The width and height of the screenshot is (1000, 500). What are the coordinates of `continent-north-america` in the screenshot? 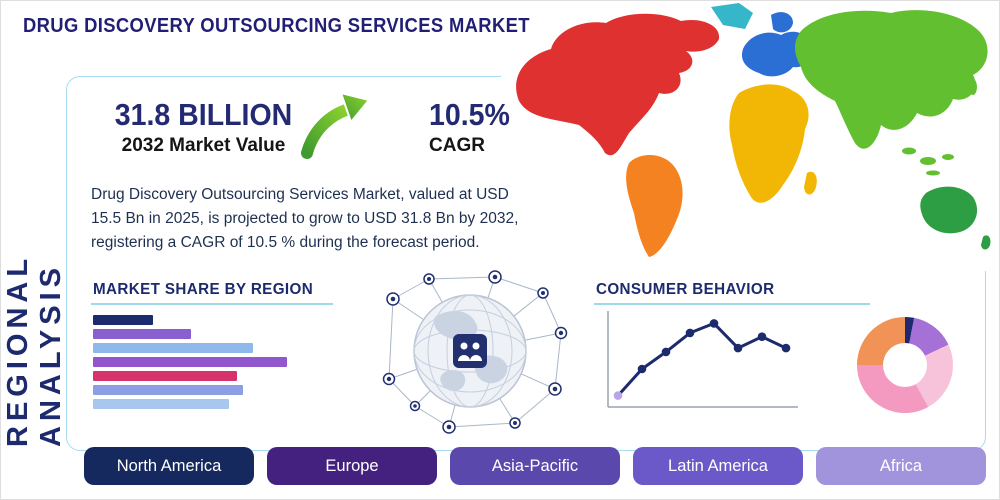 It's located at (618, 84).